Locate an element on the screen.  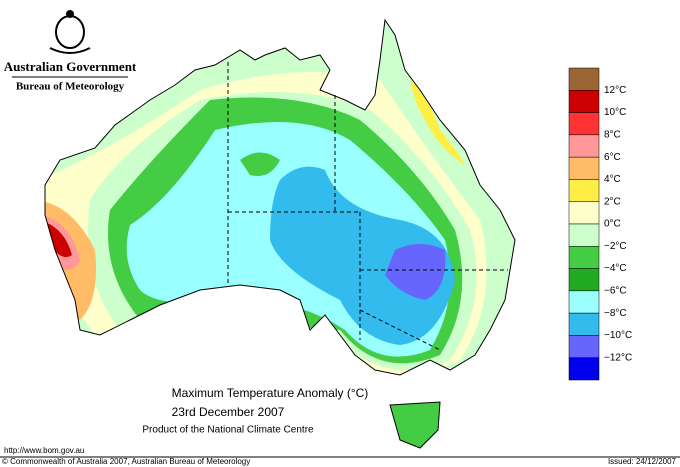
legend-label: −8°C is located at coordinates (615, 313).